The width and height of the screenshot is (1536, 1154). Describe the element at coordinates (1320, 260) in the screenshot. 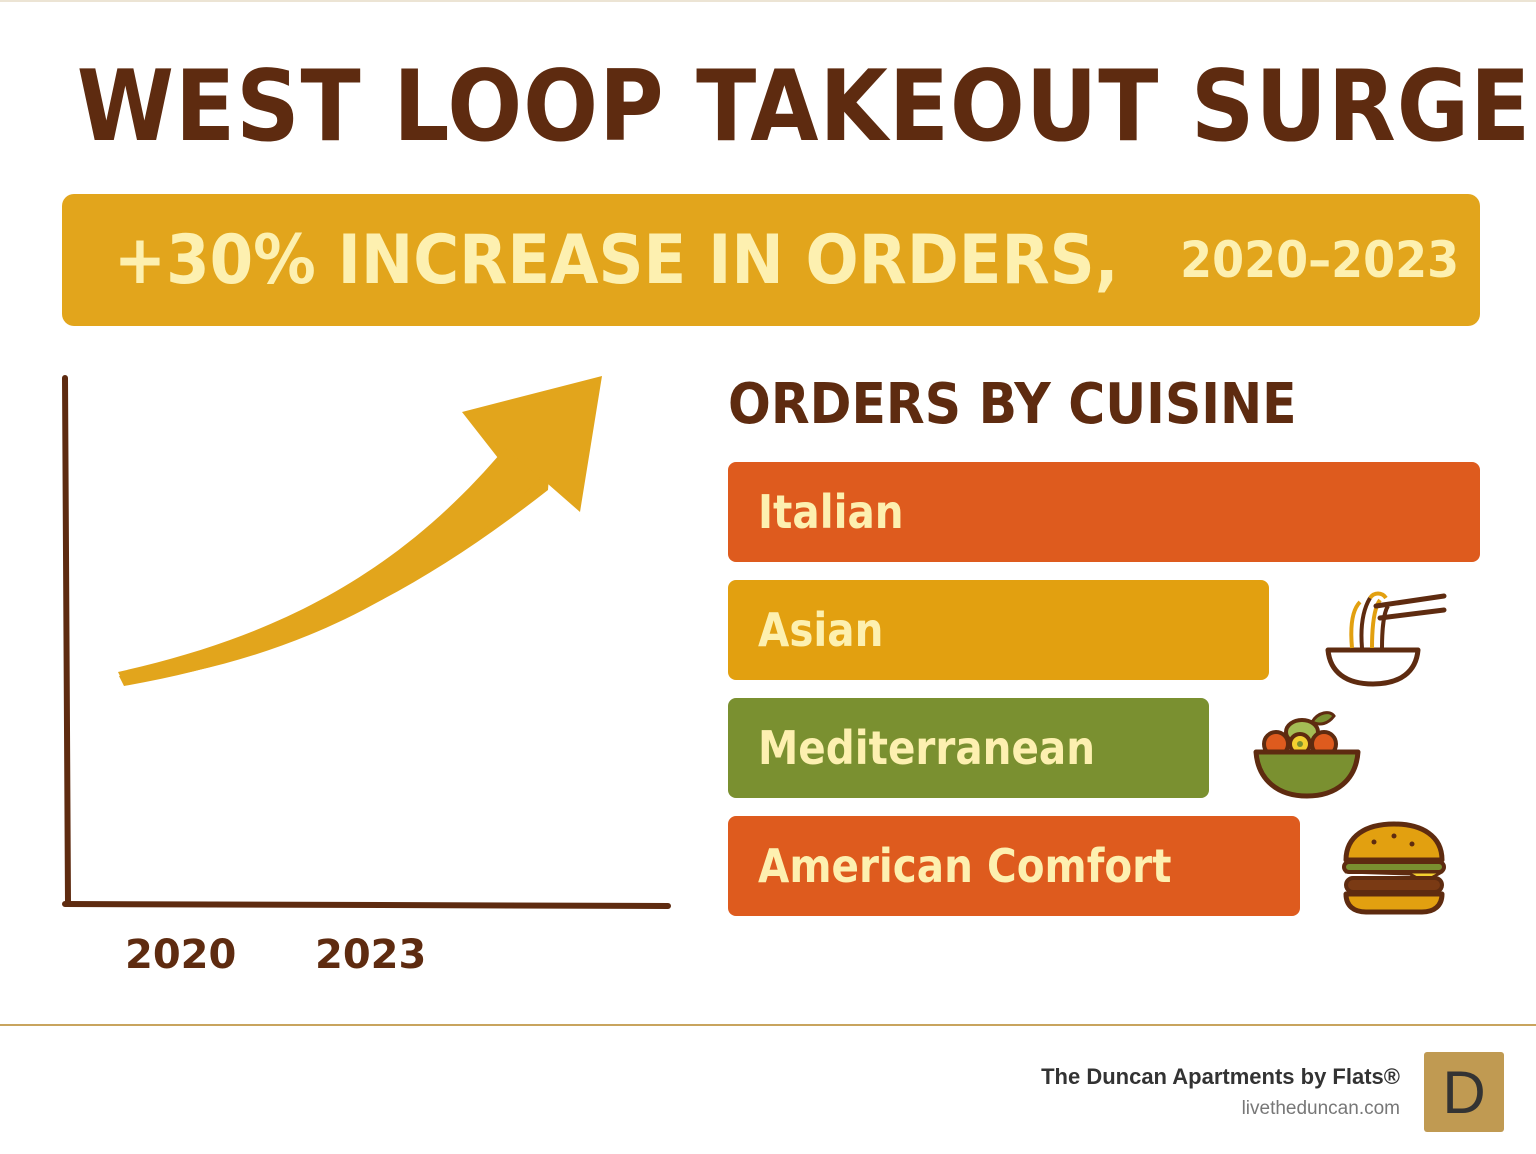

I see `banner-years-text: 2020–2023` at that location.